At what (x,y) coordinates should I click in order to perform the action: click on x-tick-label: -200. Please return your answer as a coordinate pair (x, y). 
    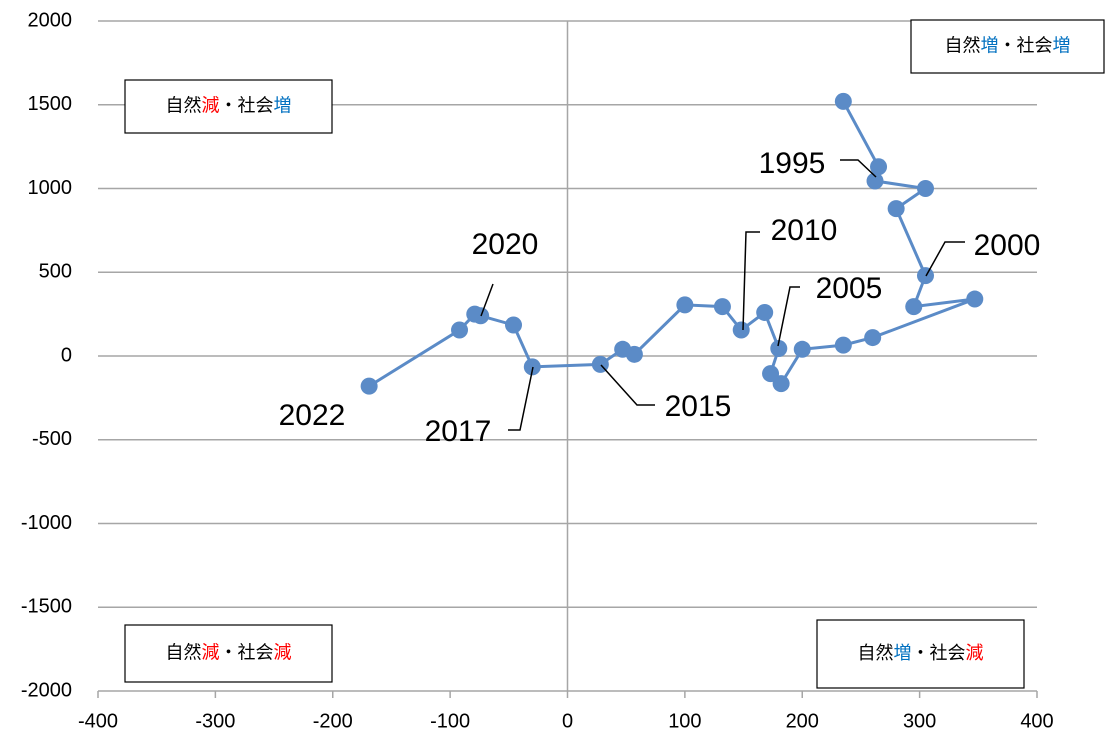
    Looking at the image, I should click on (333, 721).